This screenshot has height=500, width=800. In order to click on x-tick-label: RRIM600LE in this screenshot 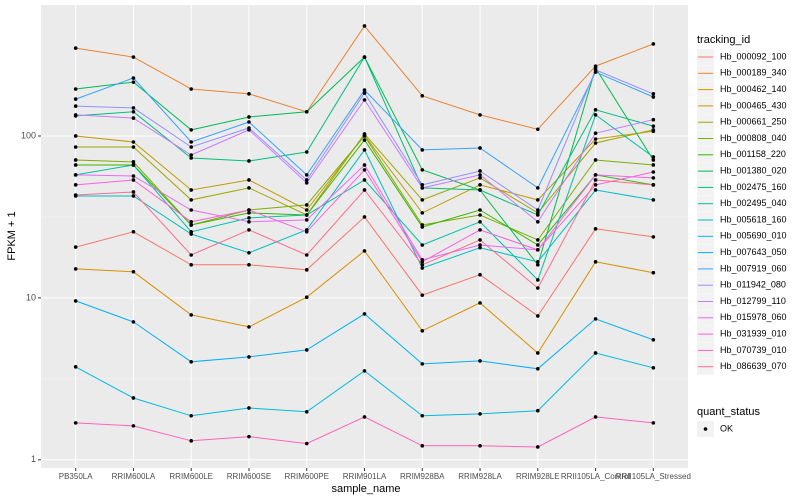, I will do `click(191, 476)`.